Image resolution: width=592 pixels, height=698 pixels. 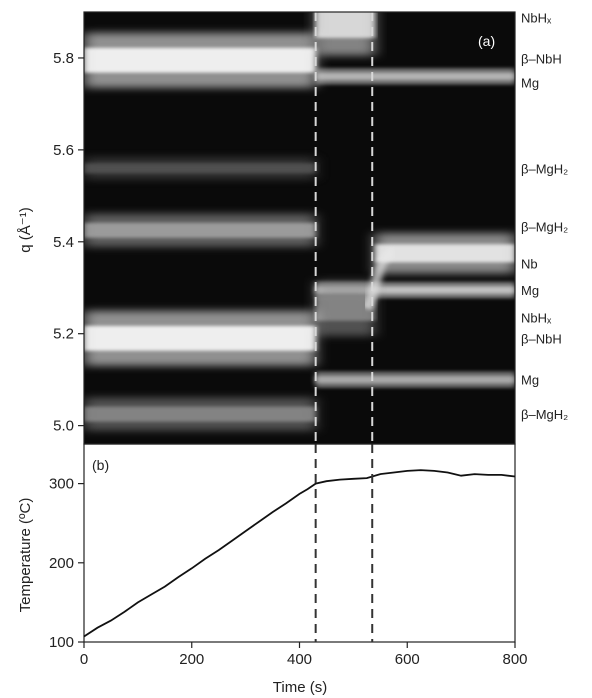 I want to click on heatmap-overlay, so click(x=344, y=228).